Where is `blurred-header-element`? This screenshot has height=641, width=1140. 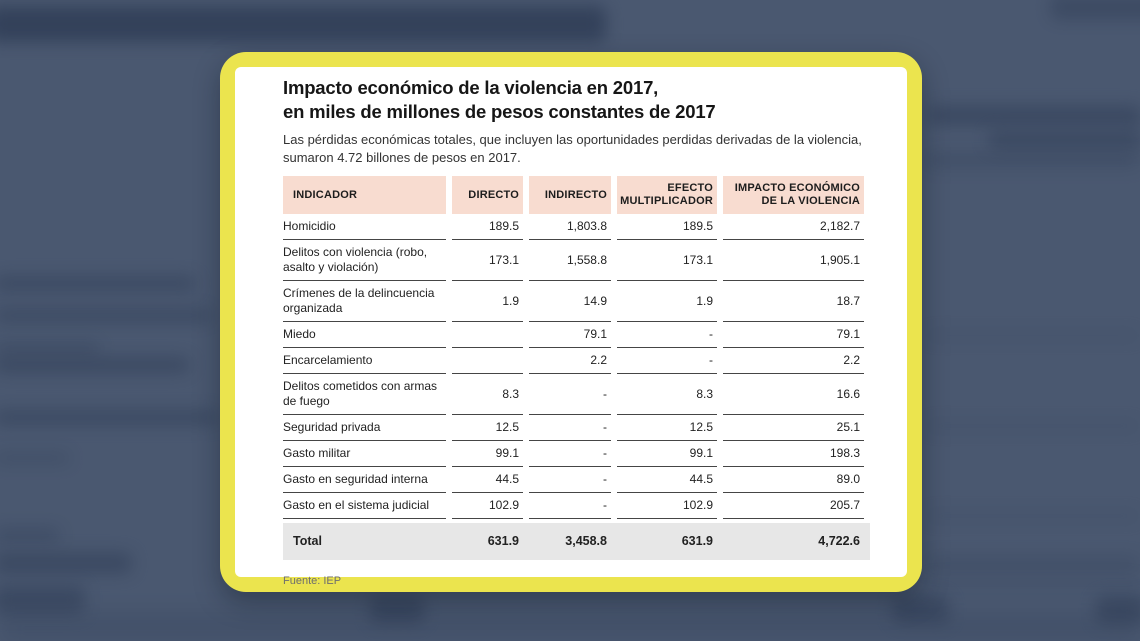 blurred-header-element is located at coordinates (1095, 10).